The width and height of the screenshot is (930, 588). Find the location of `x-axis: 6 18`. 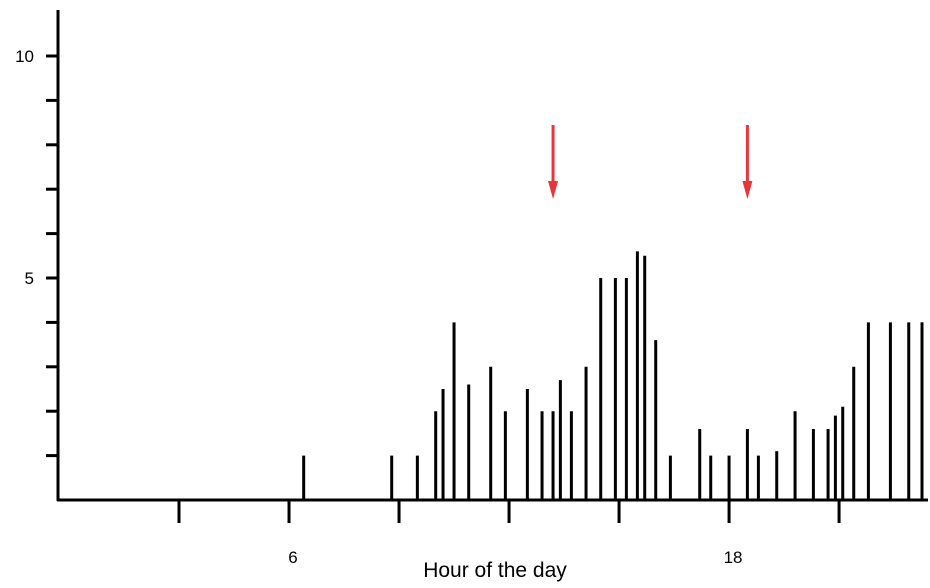

x-axis: 6 18 is located at coordinates (492, 532).